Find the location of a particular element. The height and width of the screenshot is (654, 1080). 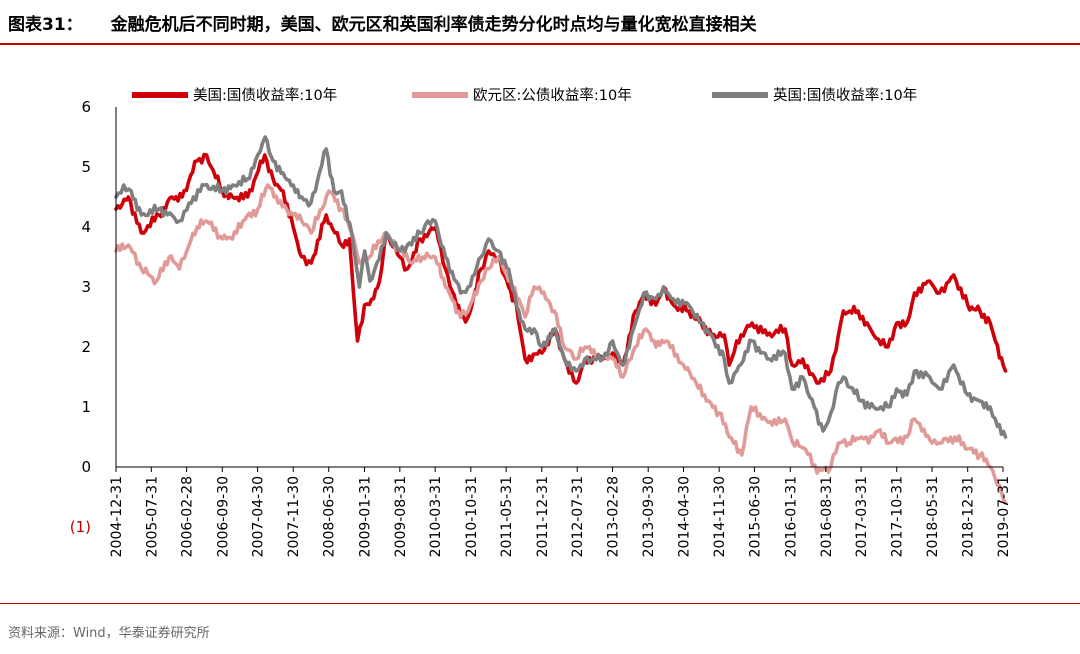

x-tick-label: 2018-12-31 is located at coordinates (969, 516).